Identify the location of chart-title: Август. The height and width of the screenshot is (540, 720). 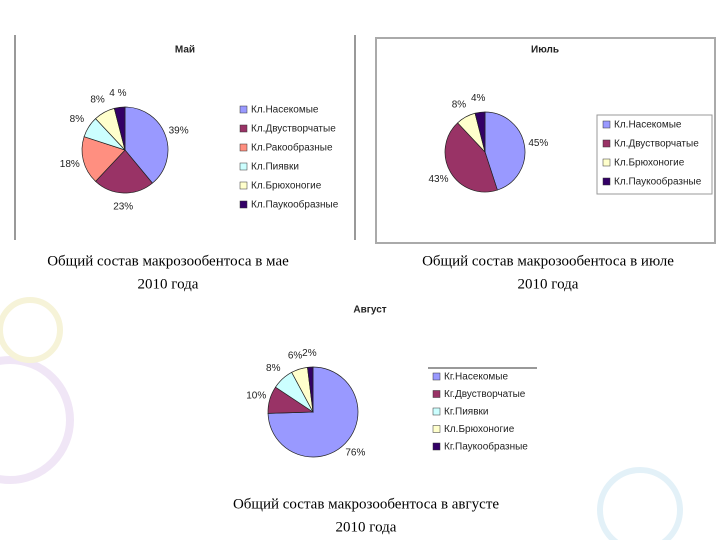
(369, 310).